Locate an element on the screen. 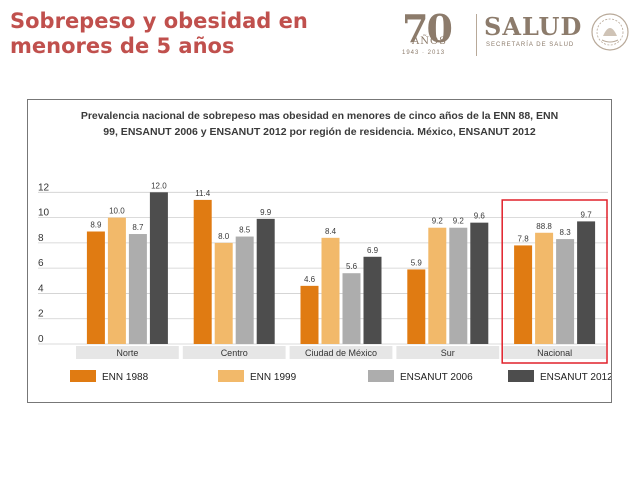 This screenshot has width=638, height=479. logo-years: 1943 · 2013 is located at coordinates (424, 53).